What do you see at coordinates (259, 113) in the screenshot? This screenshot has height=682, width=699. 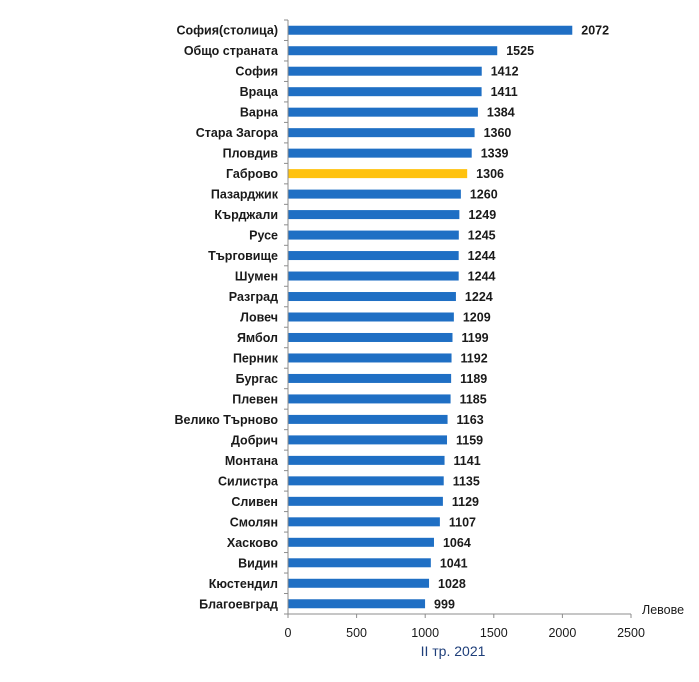 I see `category-label: Варна` at bounding box center [259, 113].